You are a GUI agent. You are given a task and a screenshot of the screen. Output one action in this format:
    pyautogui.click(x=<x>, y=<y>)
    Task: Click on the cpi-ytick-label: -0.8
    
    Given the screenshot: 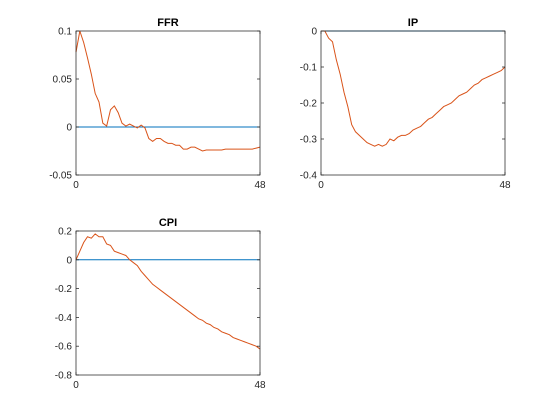 What is the action you would take?
    pyautogui.click(x=64, y=376)
    